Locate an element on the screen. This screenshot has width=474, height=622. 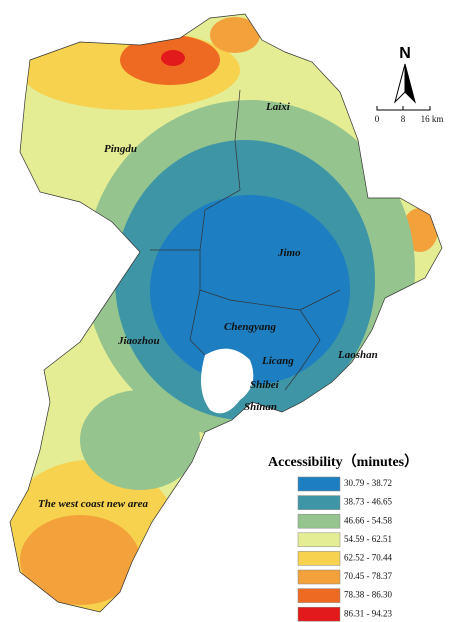
north-label: N is located at coordinates (405, 53).